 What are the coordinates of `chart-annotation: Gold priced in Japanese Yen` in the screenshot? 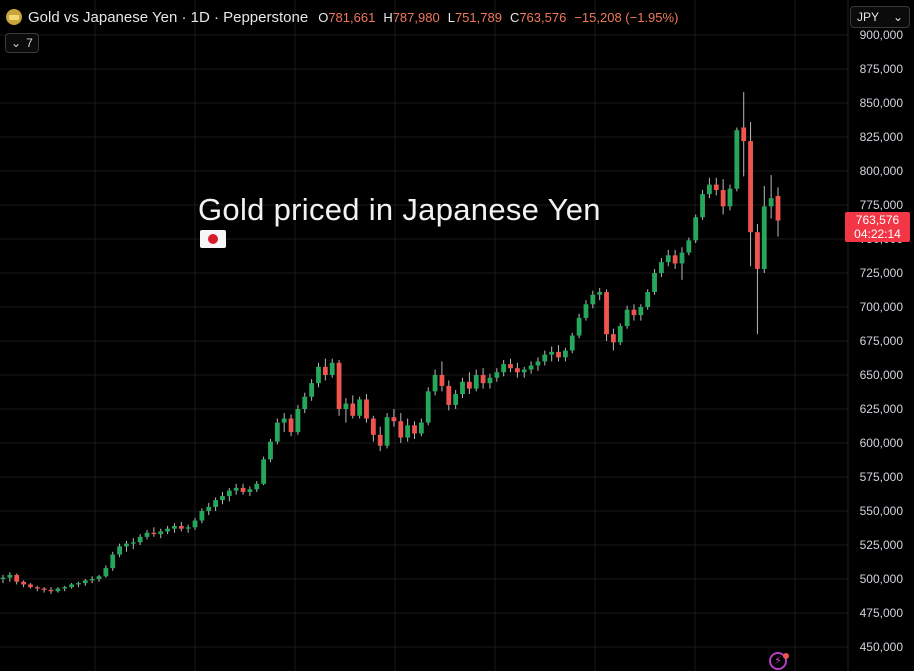 It's located at (399, 209).